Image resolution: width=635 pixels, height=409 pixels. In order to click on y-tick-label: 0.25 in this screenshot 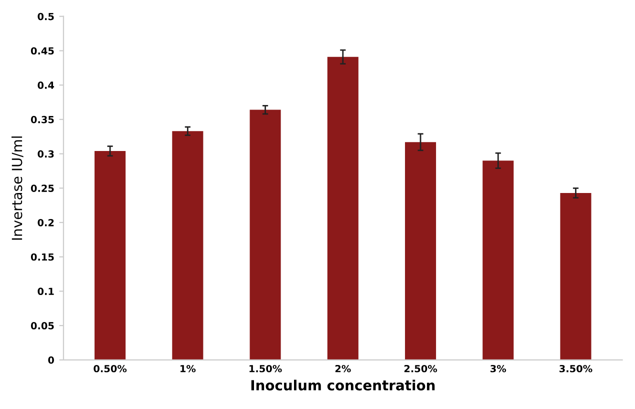, I will do `click(42, 188)`.